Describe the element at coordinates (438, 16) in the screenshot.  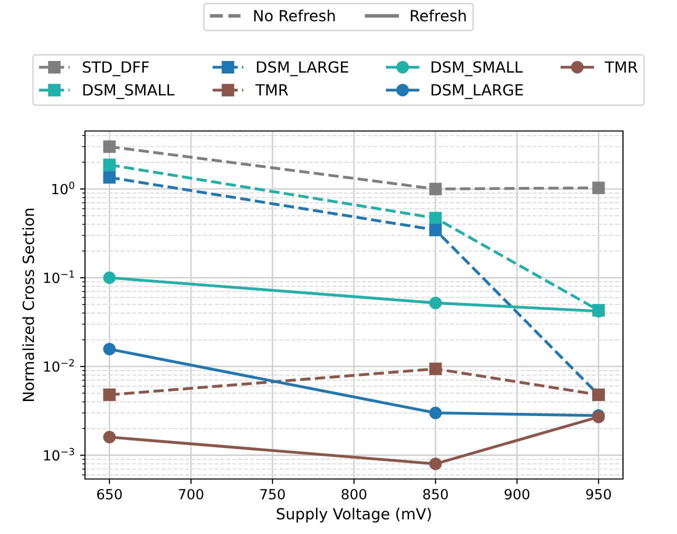
I see `text: Refresh` at that location.